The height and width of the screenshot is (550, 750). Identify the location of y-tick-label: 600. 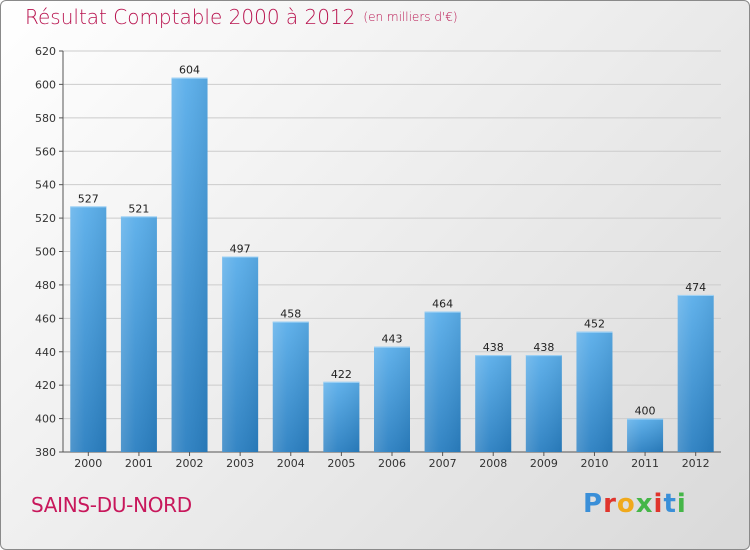
(45, 84).